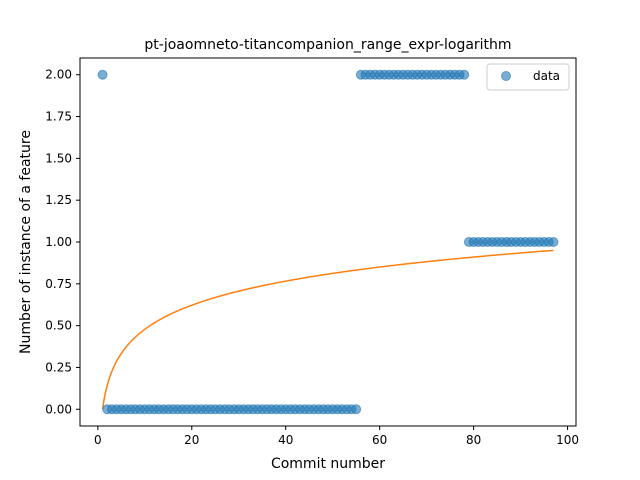  Describe the element at coordinates (58, 367) in the screenshot. I see `y-tick-label: 0.25` at that location.